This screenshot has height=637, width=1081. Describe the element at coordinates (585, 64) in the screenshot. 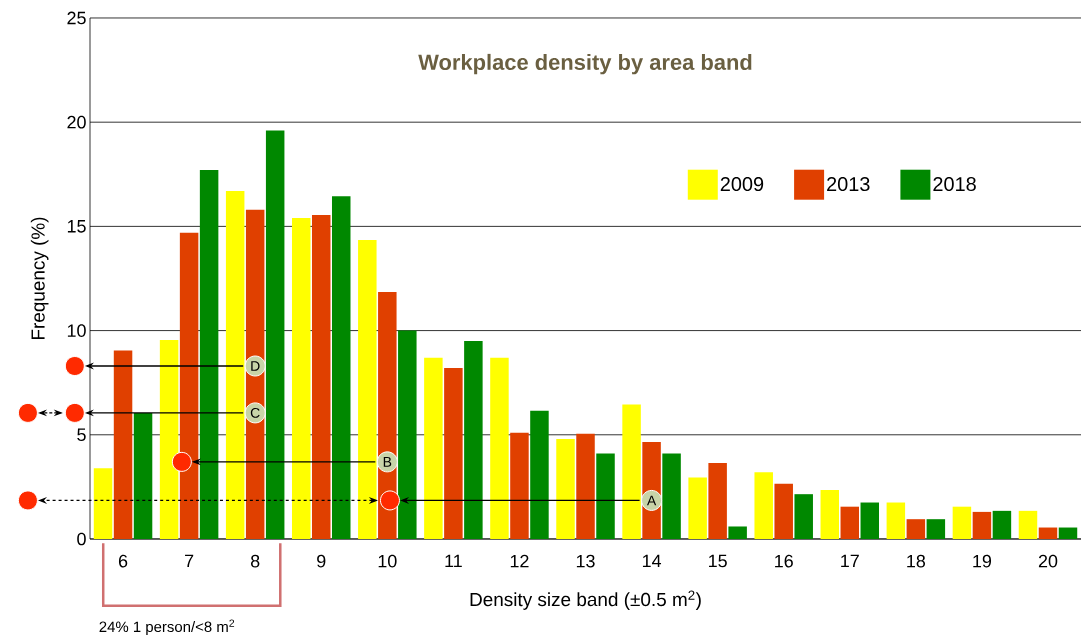

I see `text: Workplace density by area band` at that location.